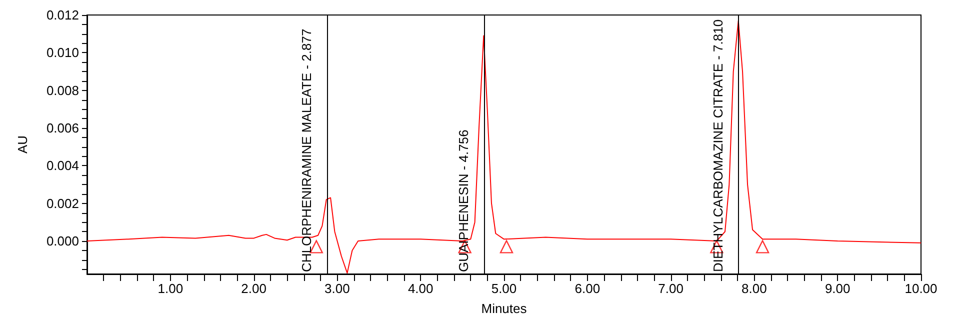  I want to click on x-tick-label: 2.00, so click(253, 288).